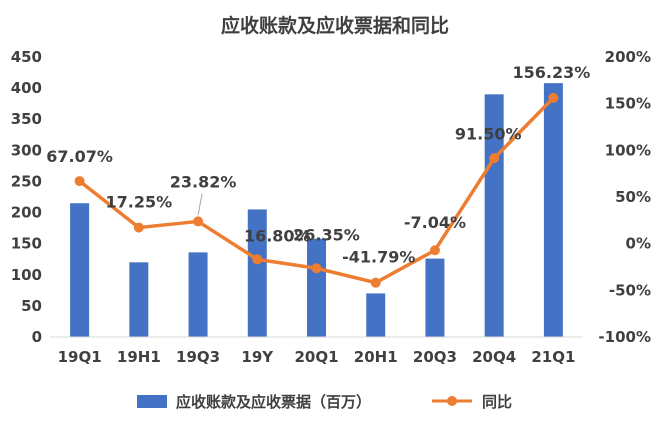  What do you see at coordinates (638, 244) in the screenshot?
I see `right-tick-label: 0%` at bounding box center [638, 244].